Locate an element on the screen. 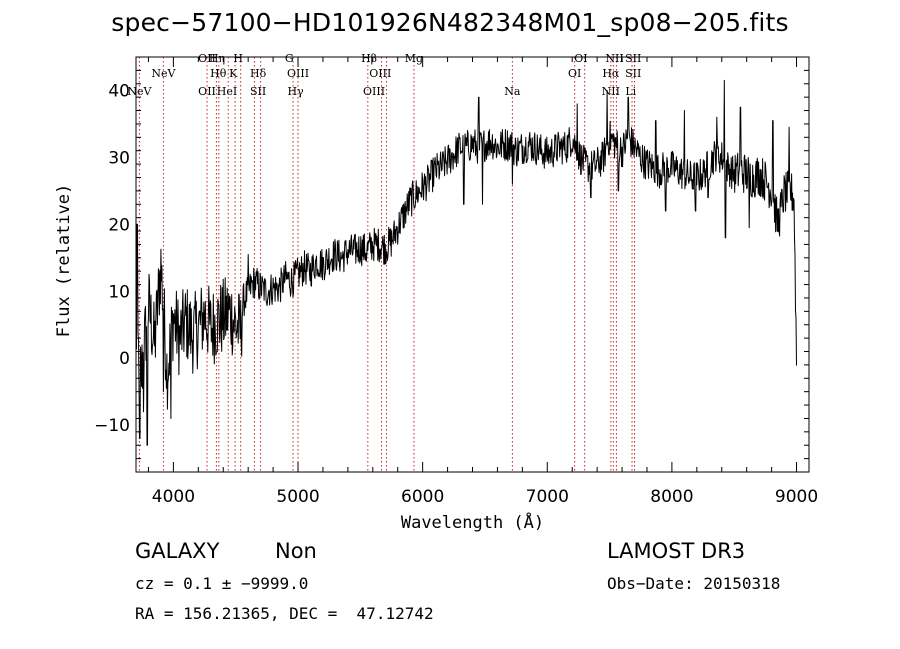 The image size is (900, 649). y-axis-label: Flux (relative) is located at coordinates (64, 261).